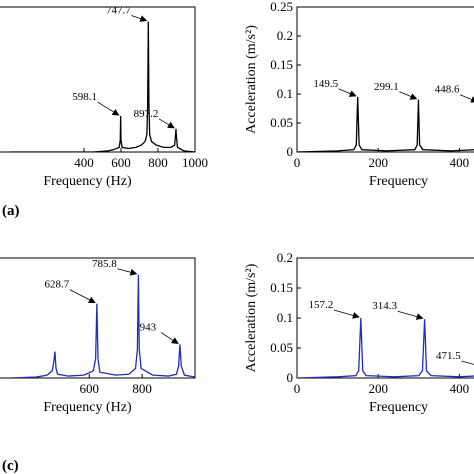  Describe the element at coordinates (148, 327) in the screenshot. I see `peak-label: 943` at that location.